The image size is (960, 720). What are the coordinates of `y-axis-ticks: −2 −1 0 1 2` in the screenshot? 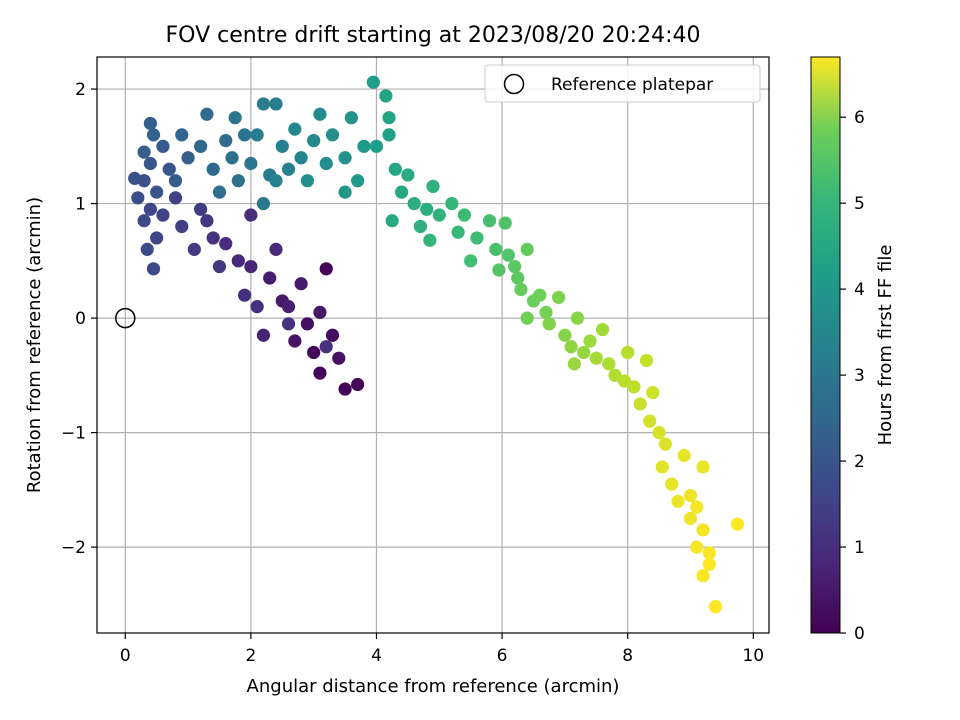 It's located at (79, 319).